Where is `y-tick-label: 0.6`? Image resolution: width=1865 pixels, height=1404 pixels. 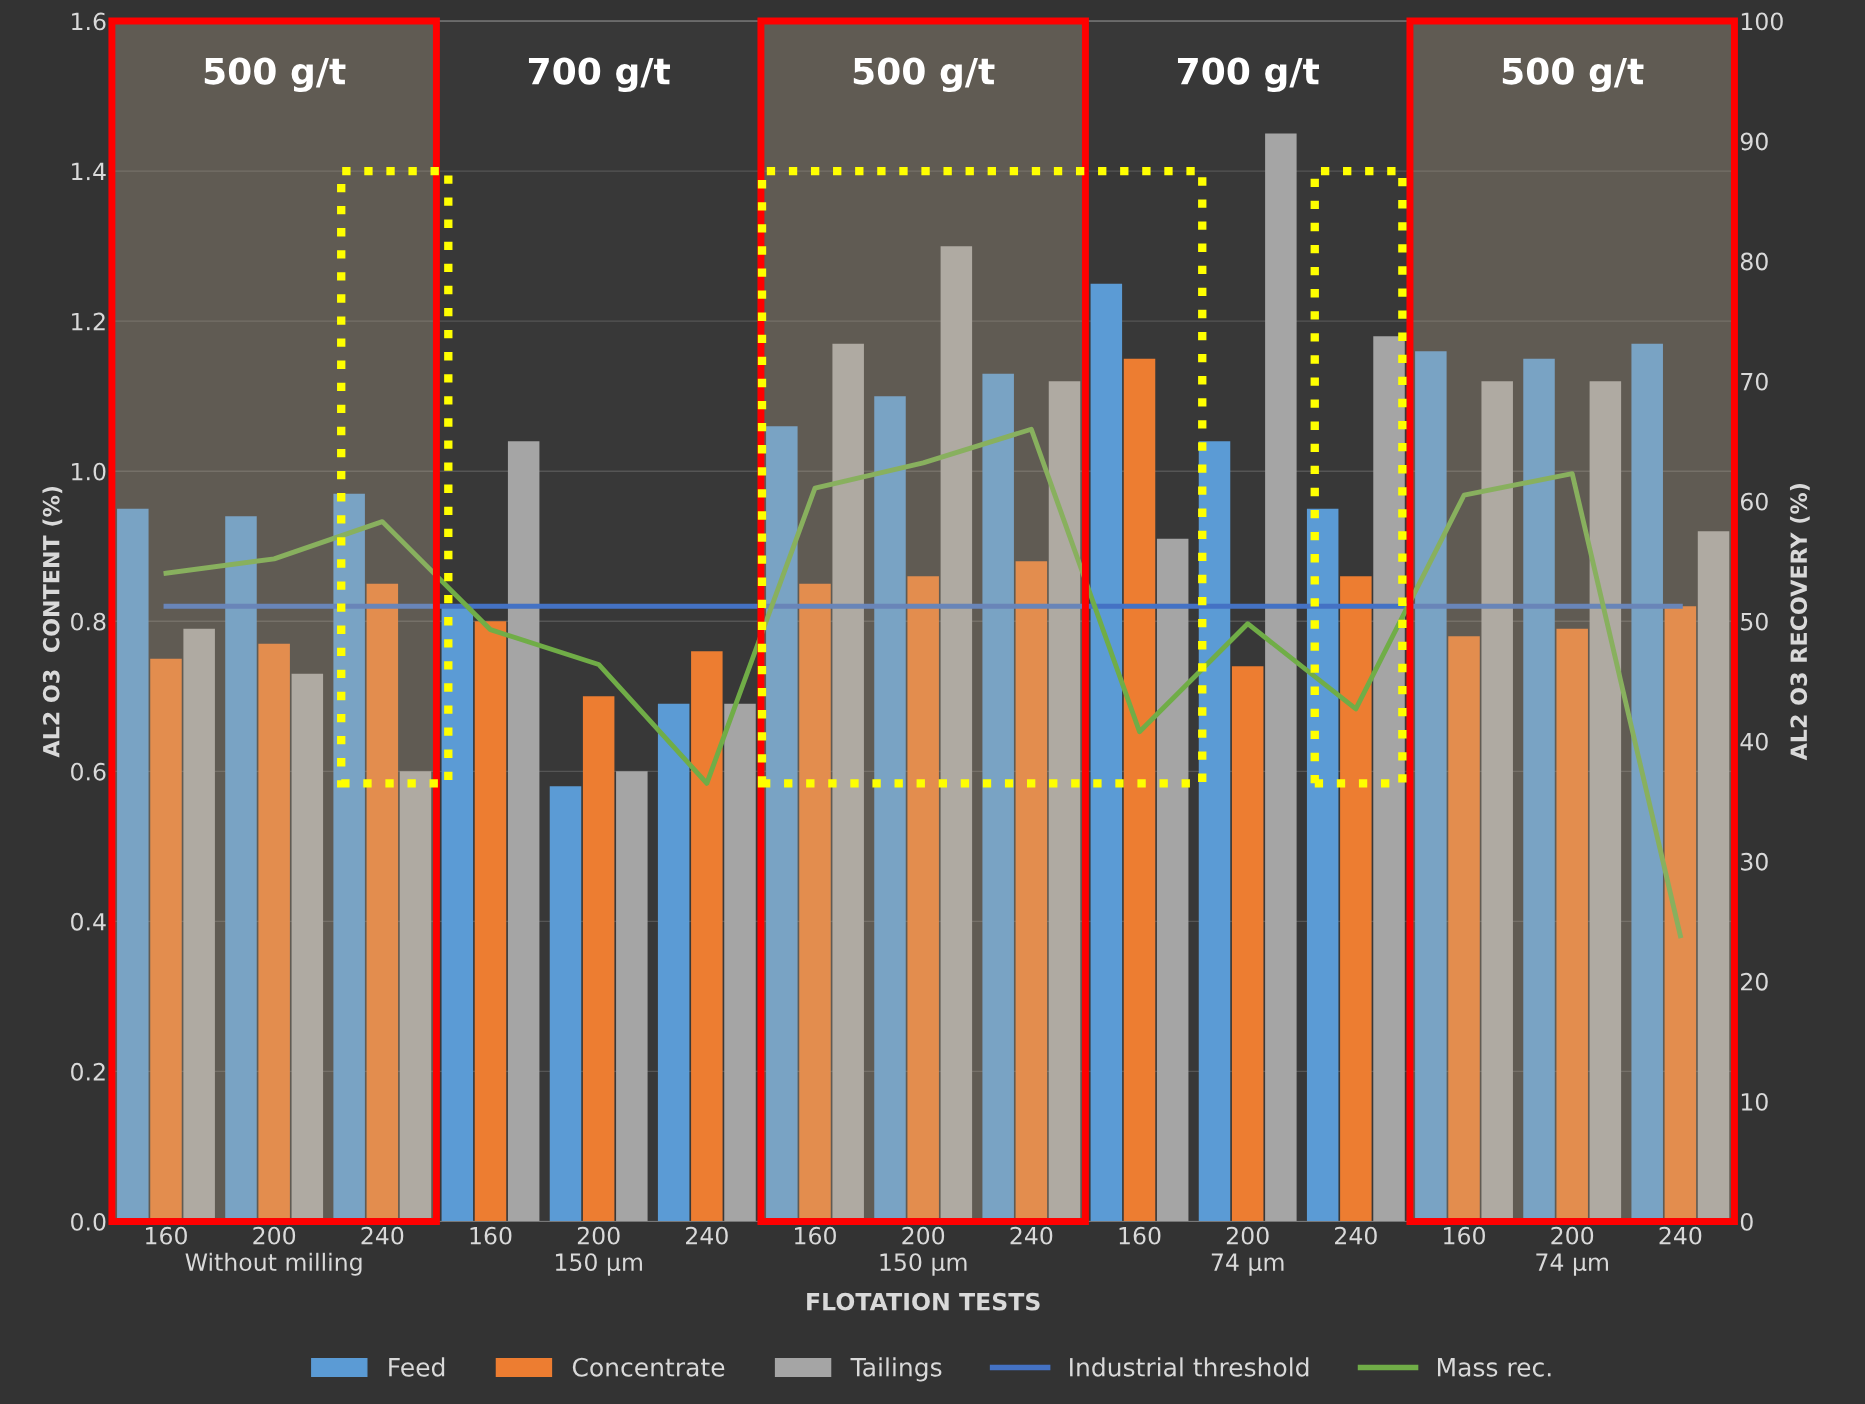 y-tick-label: 0.6 is located at coordinates (88, 771).